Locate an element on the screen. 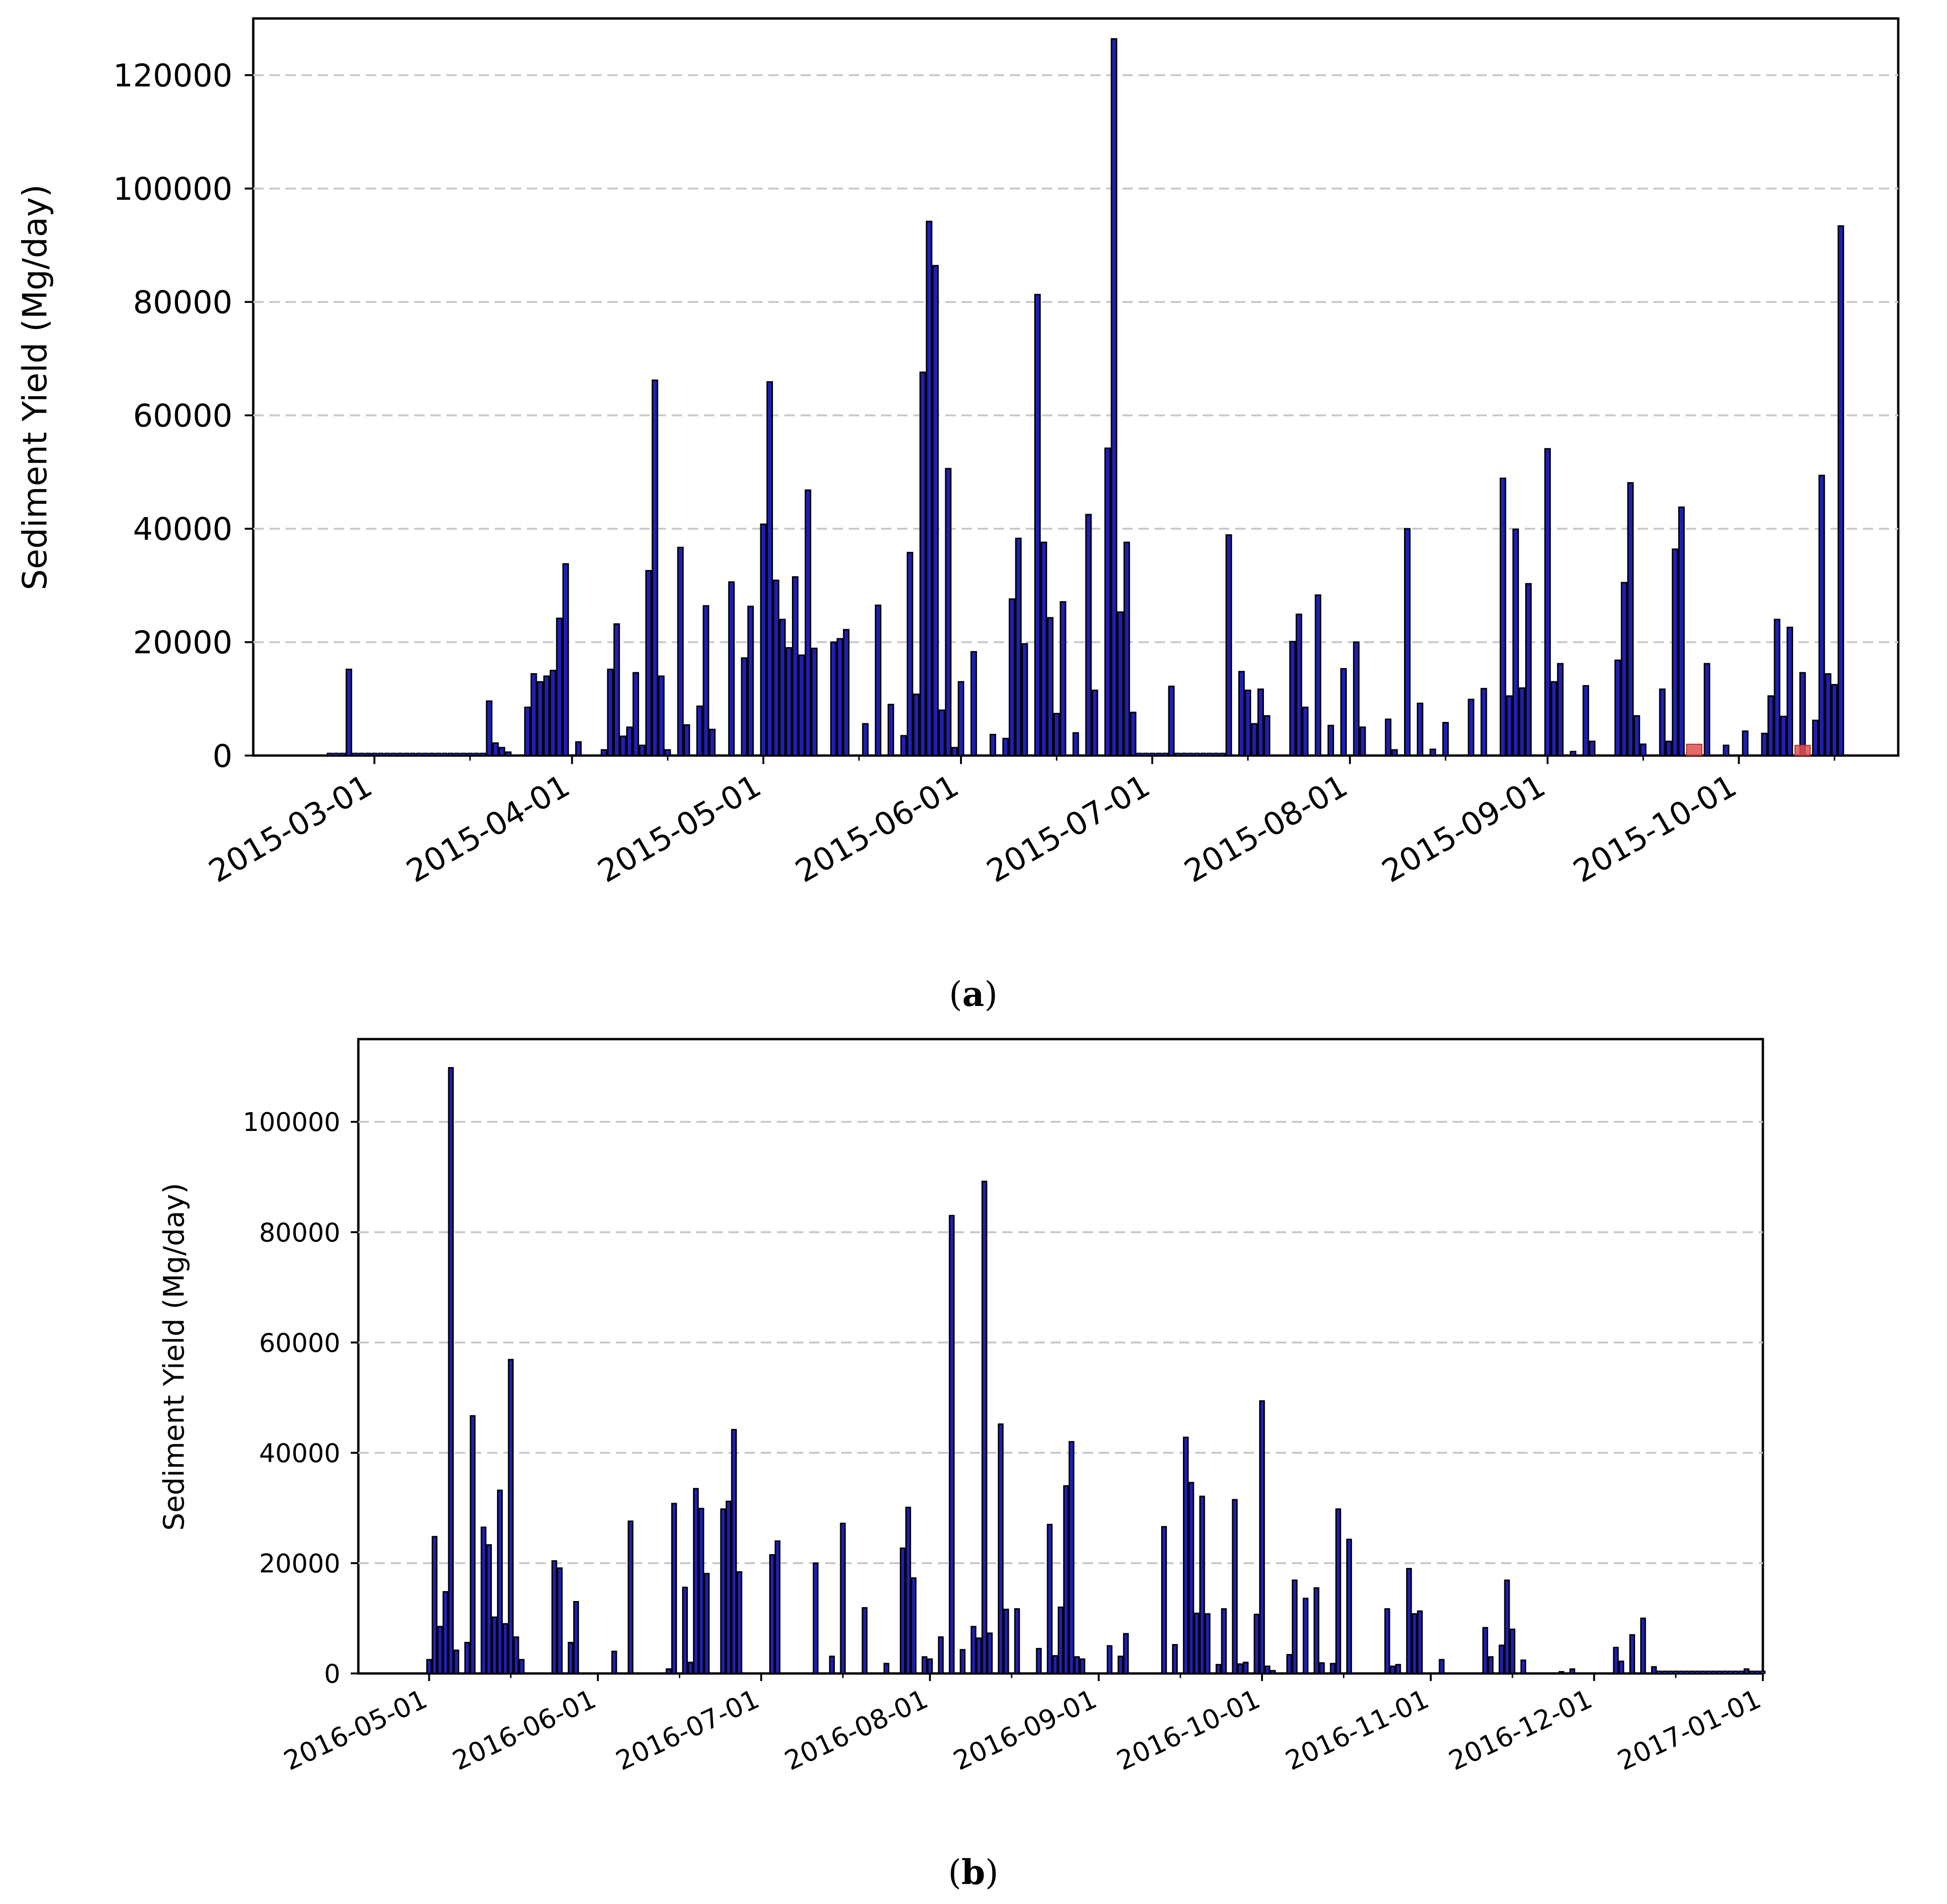 The height and width of the screenshot is (1904, 1947). panel-b-x-tick-label: 2016-07-01 is located at coordinates (687, 1730).